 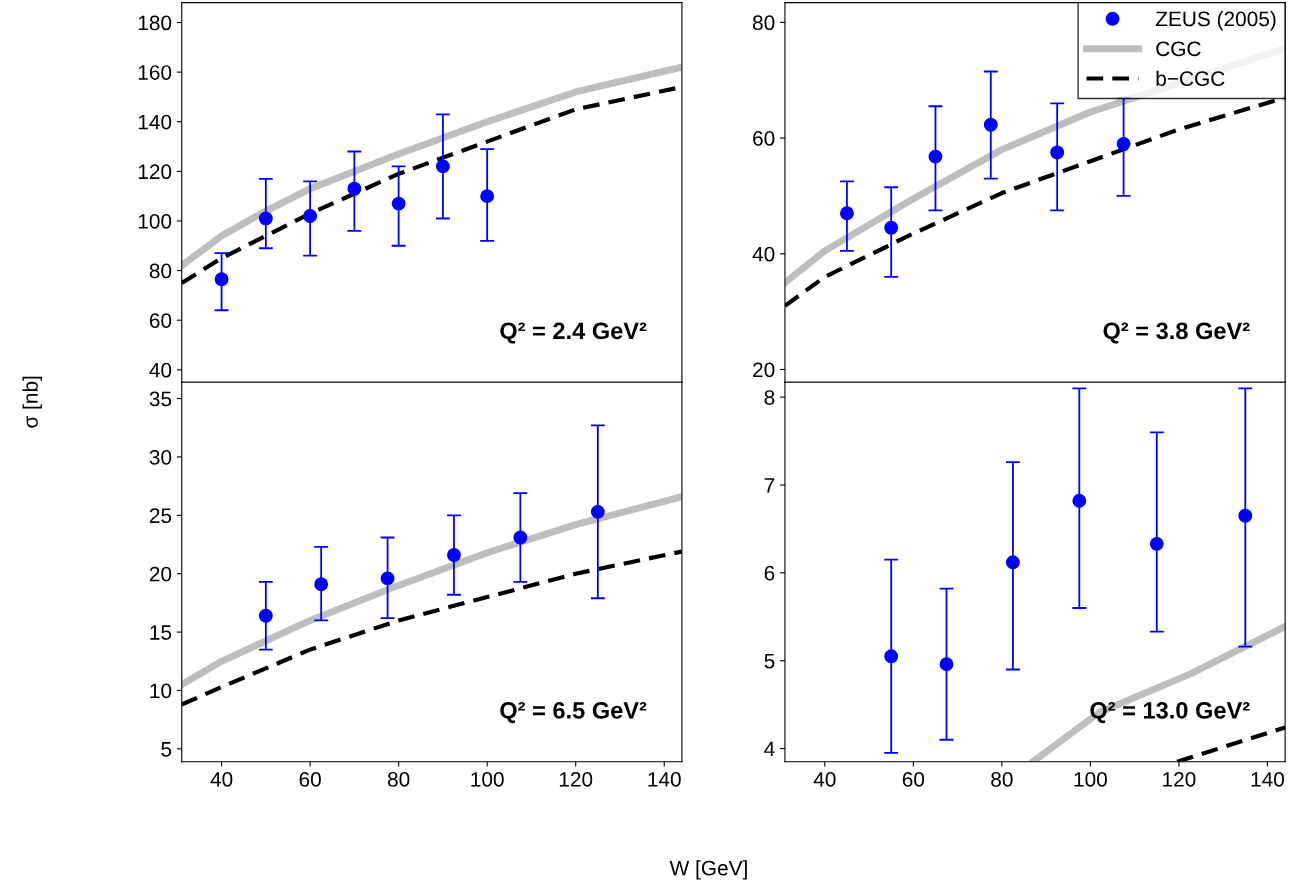 I want to click on legend-label: ZEUS (2005), so click(x=1215, y=21).